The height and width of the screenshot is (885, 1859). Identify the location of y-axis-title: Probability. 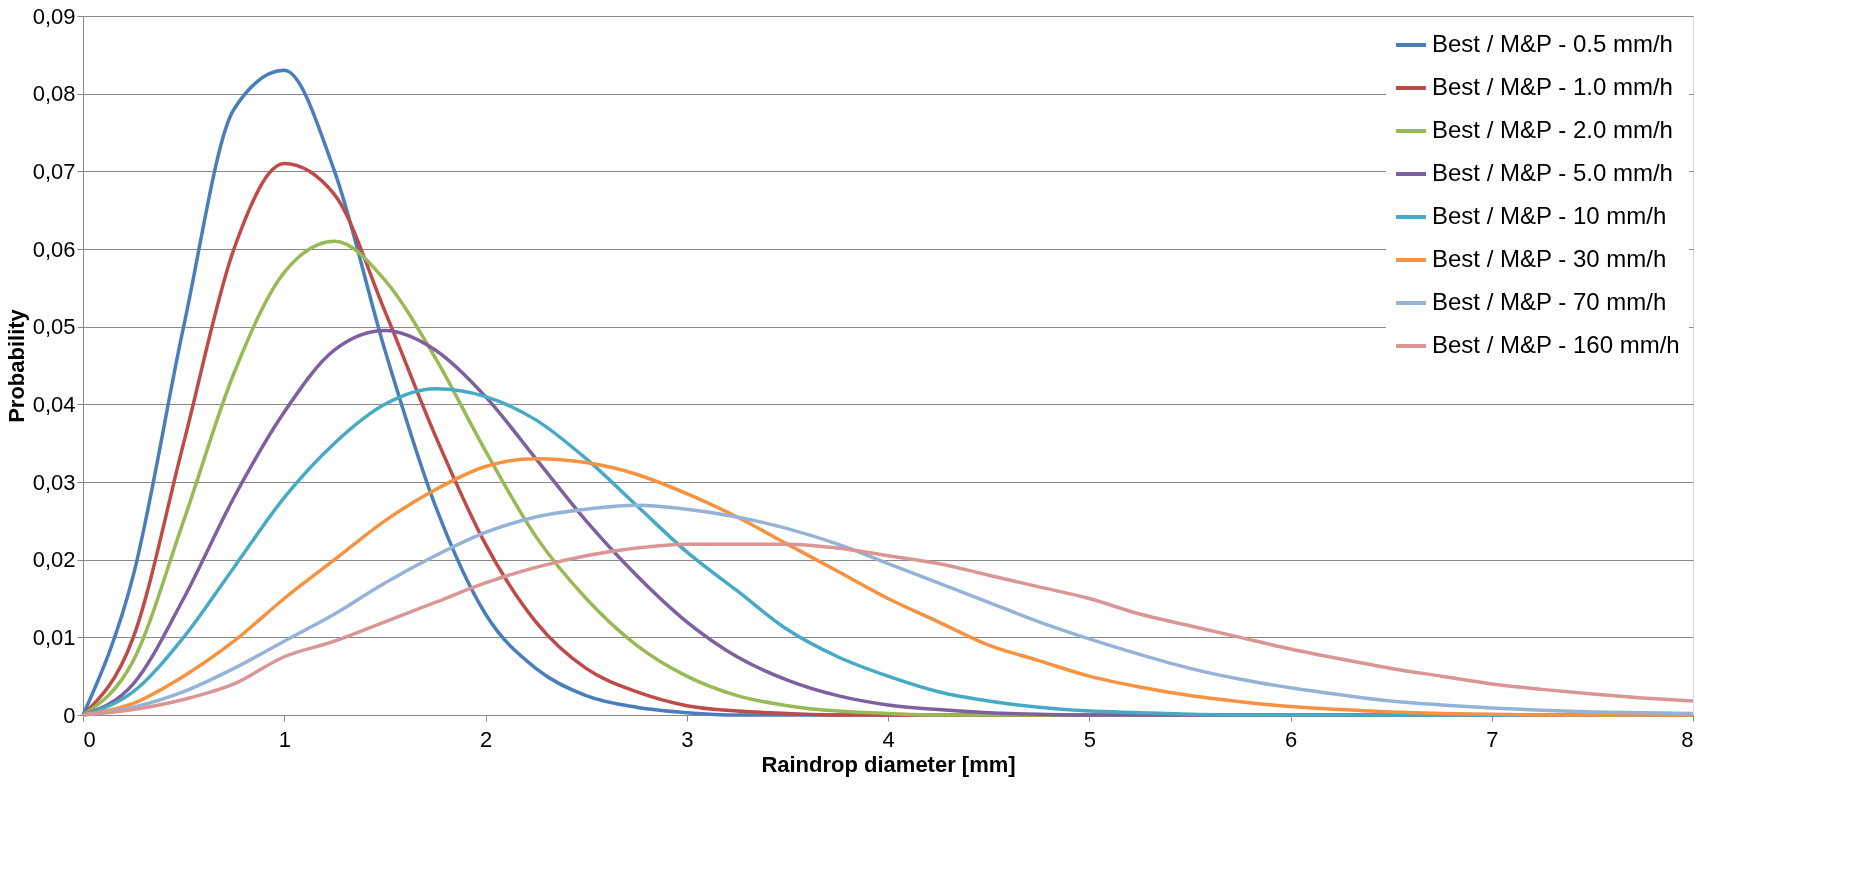
(16, 365).